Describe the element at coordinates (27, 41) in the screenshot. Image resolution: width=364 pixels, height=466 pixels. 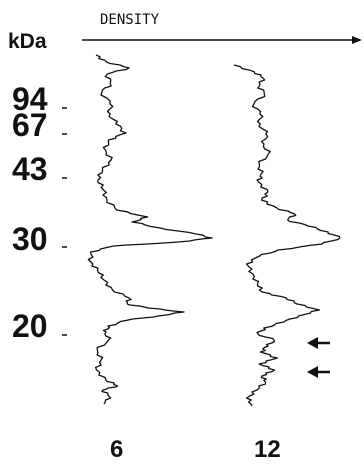
I see `unit-label: kDa` at that location.